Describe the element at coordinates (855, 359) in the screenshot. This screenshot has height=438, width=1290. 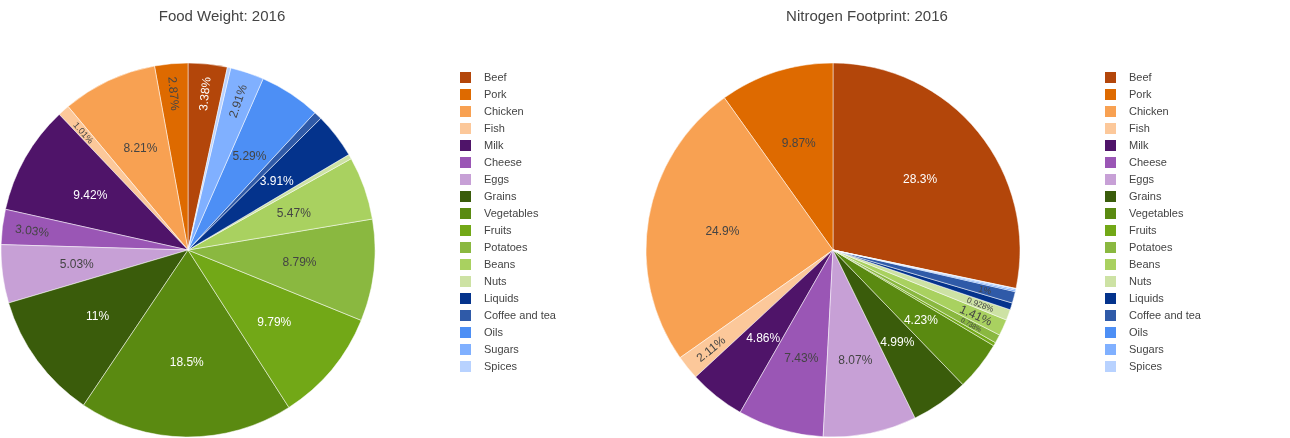
I see `data-label: 8.07%` at that location.